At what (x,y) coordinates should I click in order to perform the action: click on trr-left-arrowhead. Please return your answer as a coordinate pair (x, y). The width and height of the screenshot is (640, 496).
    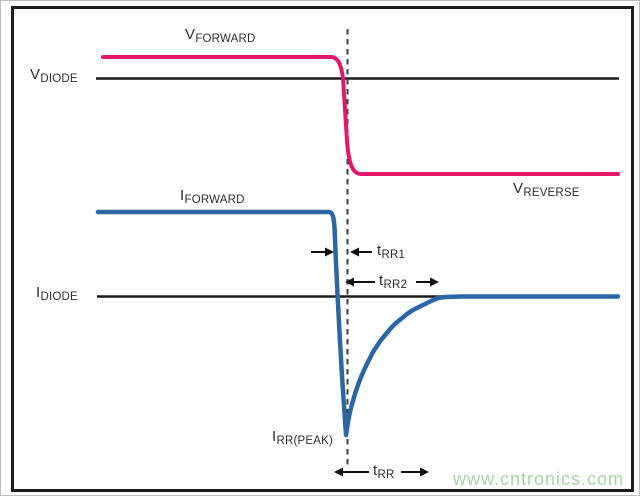
    Looking at the image, I should click on (338, 472).